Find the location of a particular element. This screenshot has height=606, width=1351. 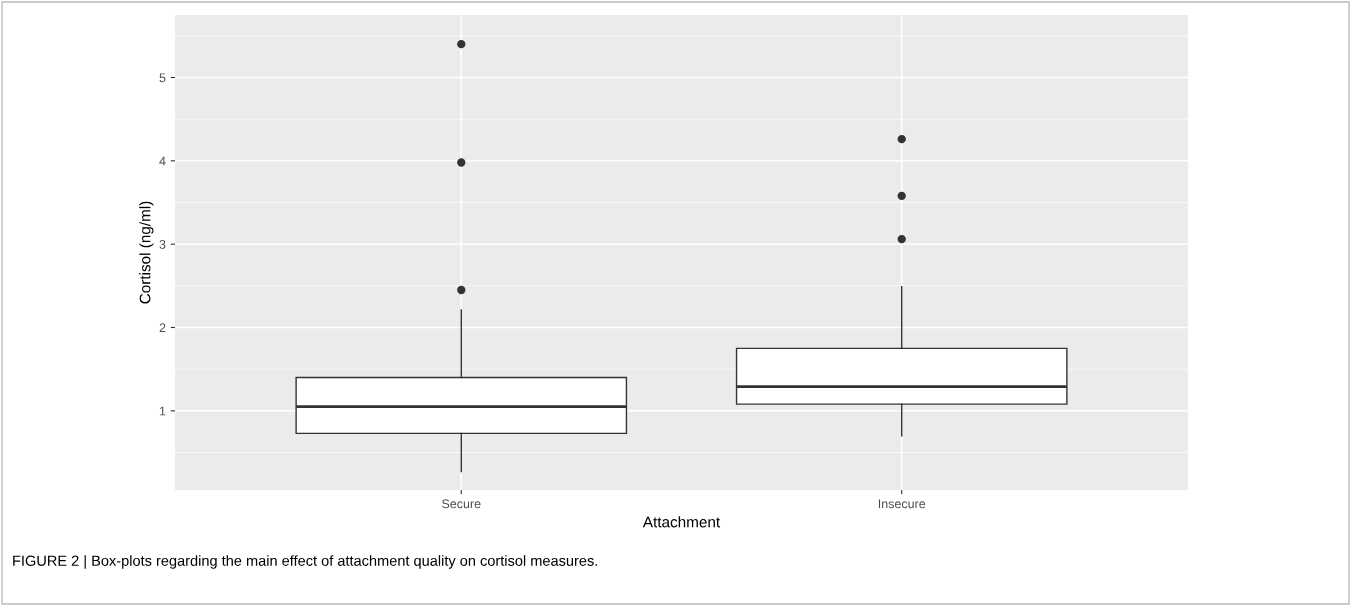

y-tick-label: 4 is located at coordinates (162, 161).